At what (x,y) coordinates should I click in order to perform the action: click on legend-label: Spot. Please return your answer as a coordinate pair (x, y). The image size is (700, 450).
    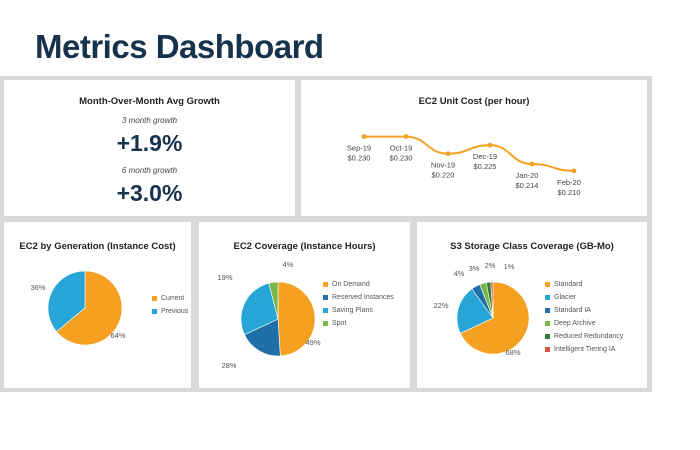
    Looking at the image, I should click on (339, 323).